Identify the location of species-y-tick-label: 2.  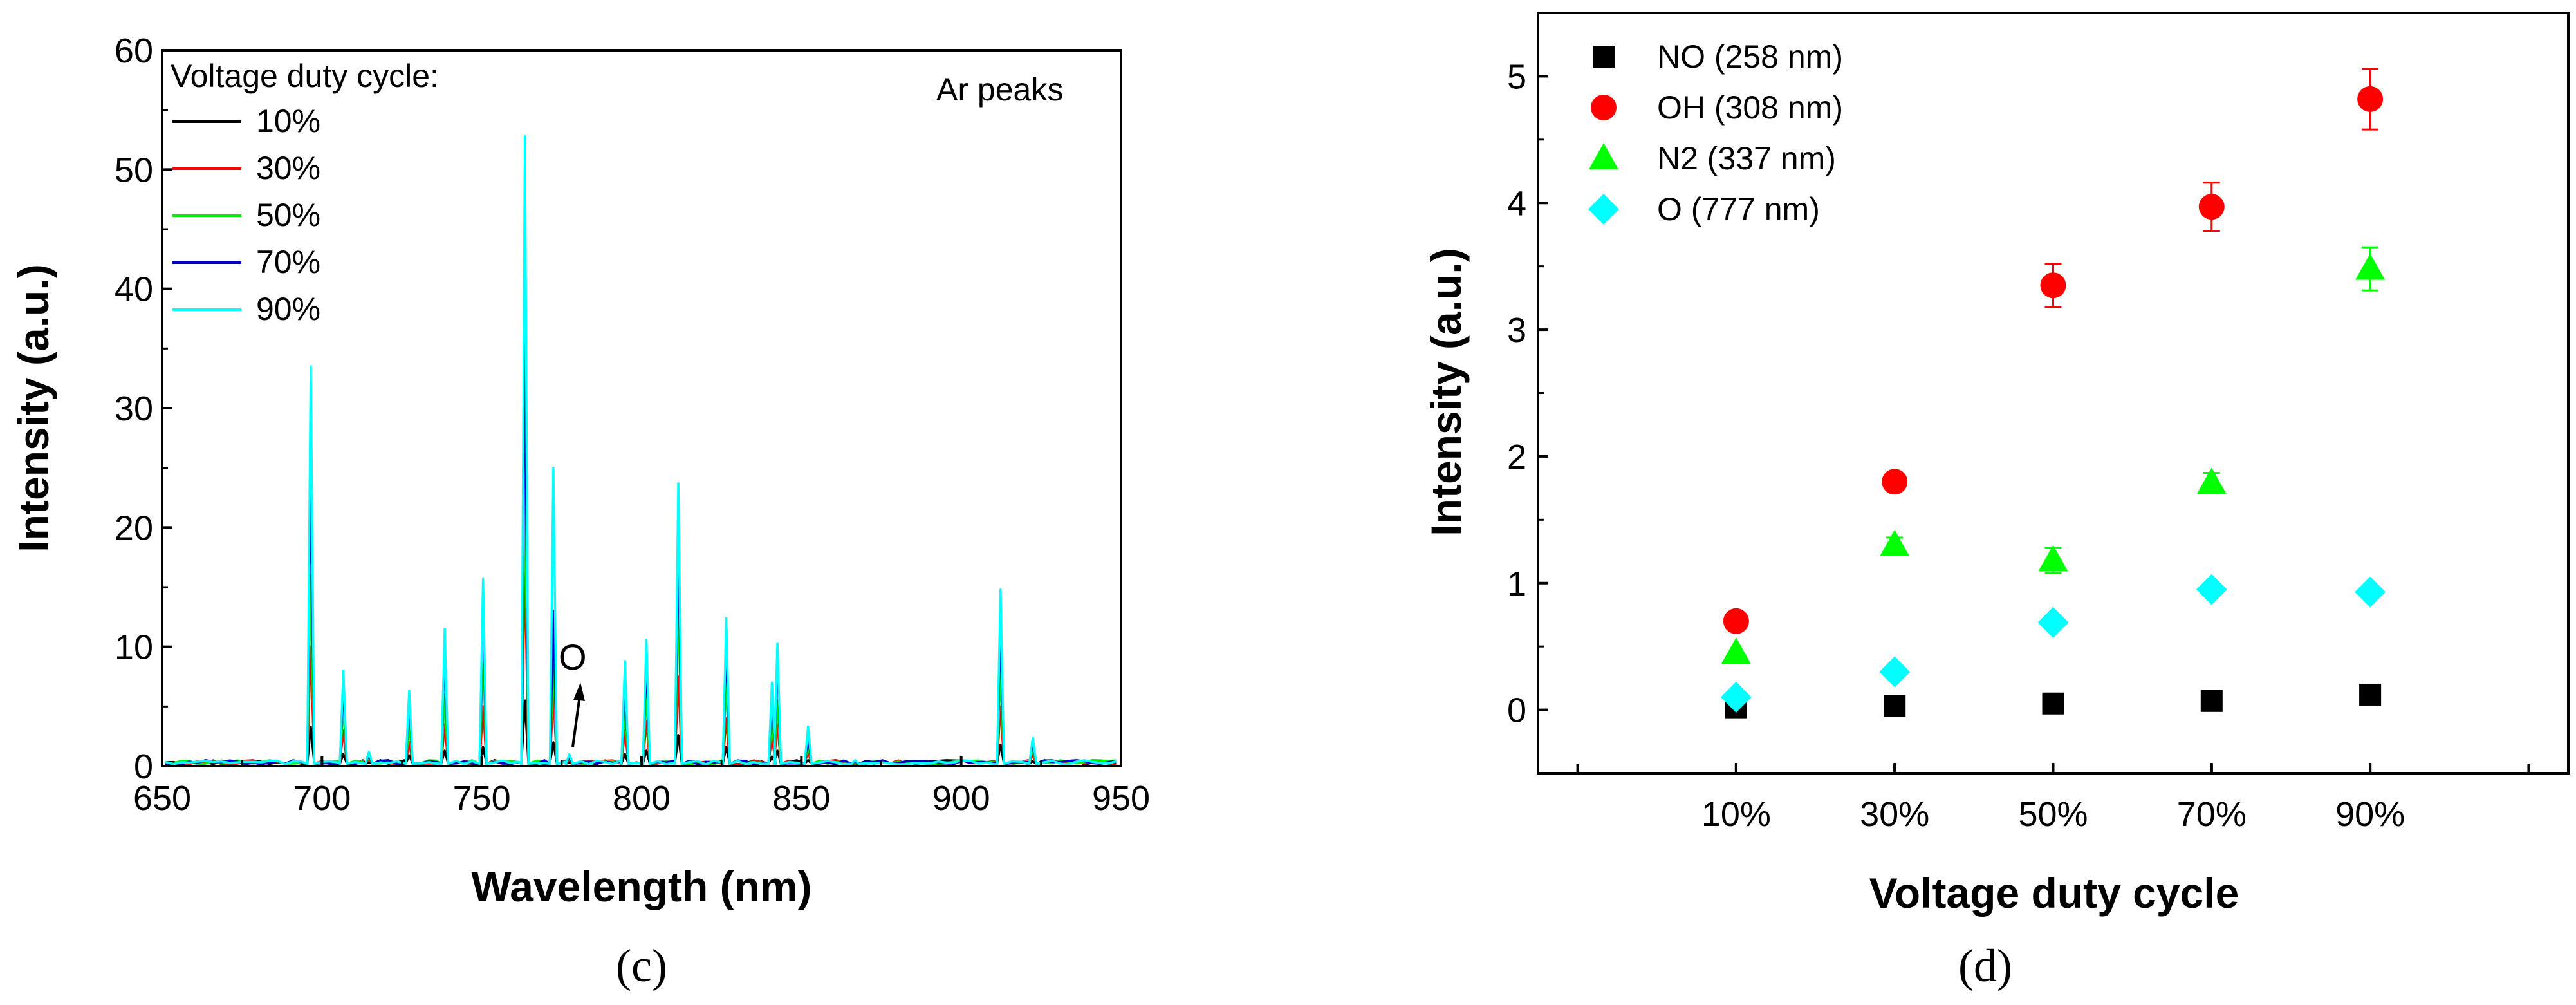
(1516, 457).